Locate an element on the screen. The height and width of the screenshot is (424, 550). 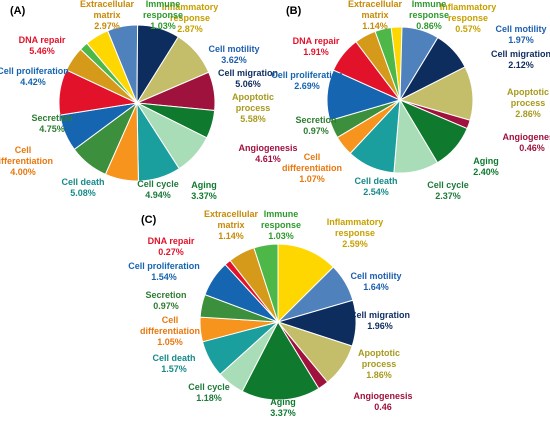
slice-label-cell-migration: Cell migration 2.12% is located at coordinates (520, 59).